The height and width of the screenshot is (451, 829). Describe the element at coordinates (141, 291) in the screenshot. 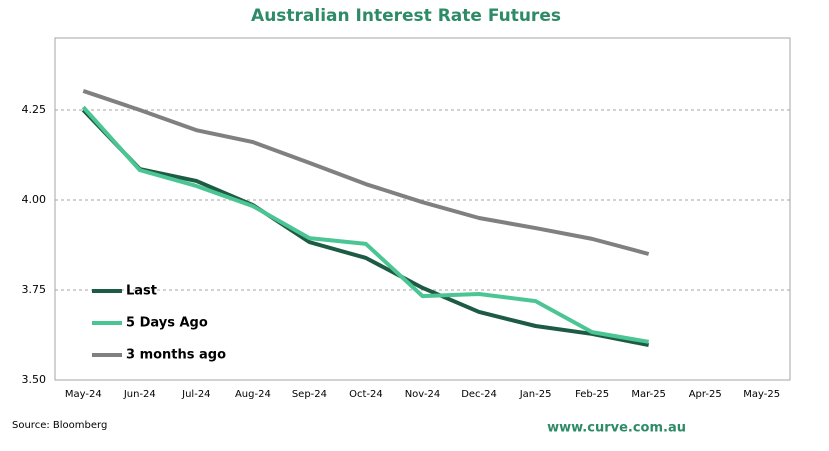

I see `legend-label: Last` at that location.